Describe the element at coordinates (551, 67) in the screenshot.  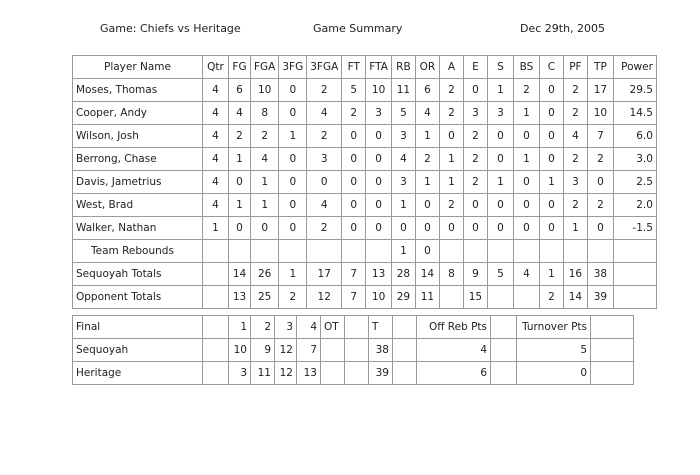
I see `column-header: C` at that location.